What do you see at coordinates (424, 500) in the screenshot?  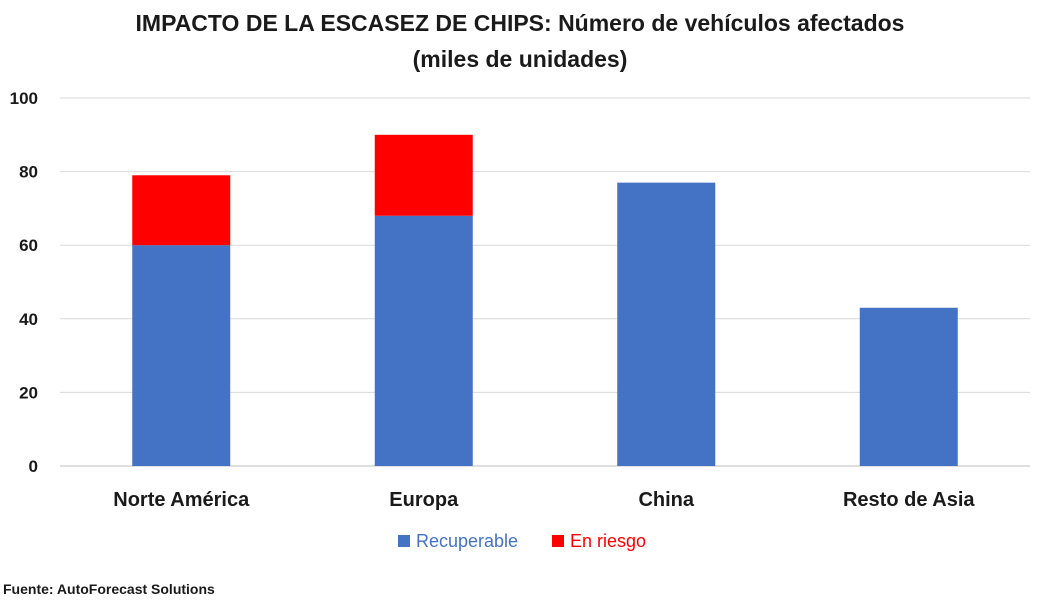 I see `x-category-label: Europa` at bounding box center [424, 500].